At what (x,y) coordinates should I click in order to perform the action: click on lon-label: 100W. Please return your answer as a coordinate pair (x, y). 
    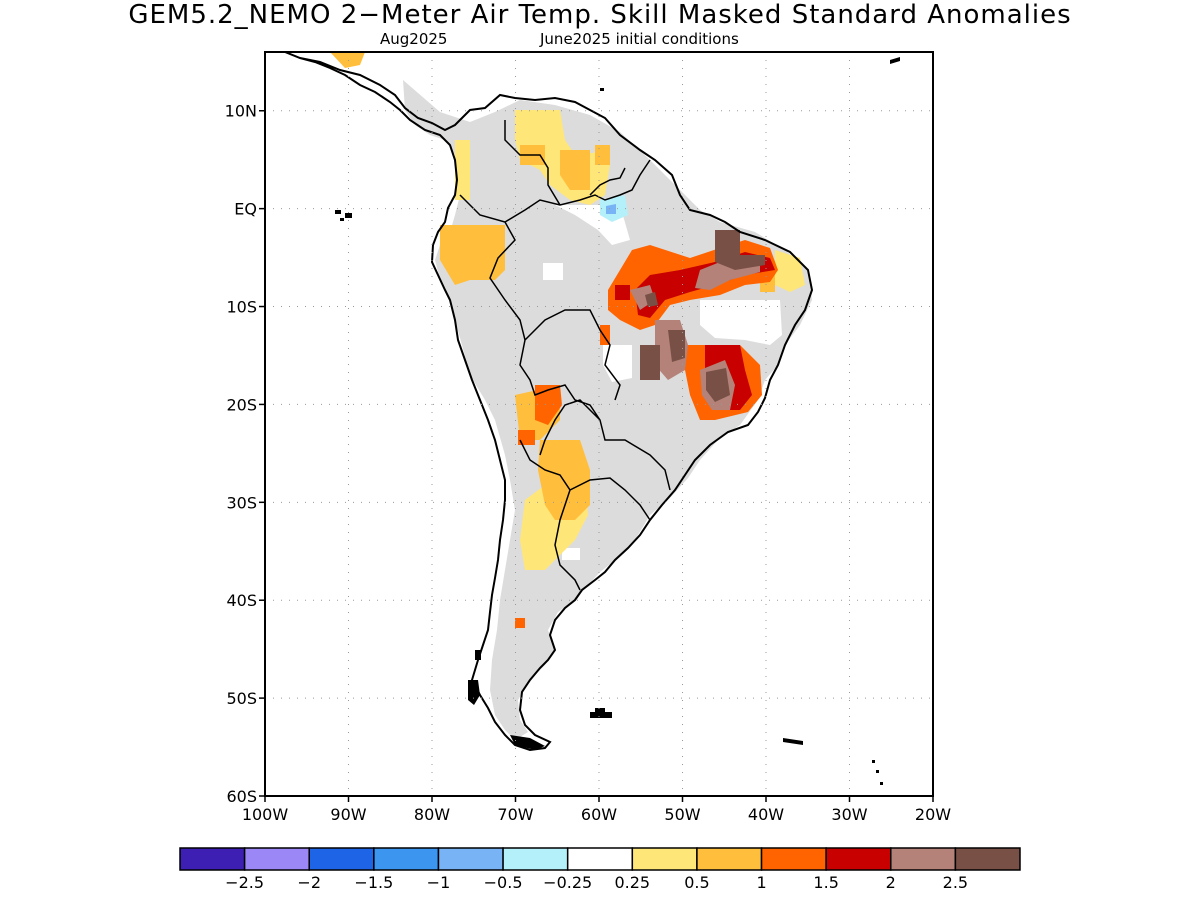
    Looking at the image, I should click on (265, 814).